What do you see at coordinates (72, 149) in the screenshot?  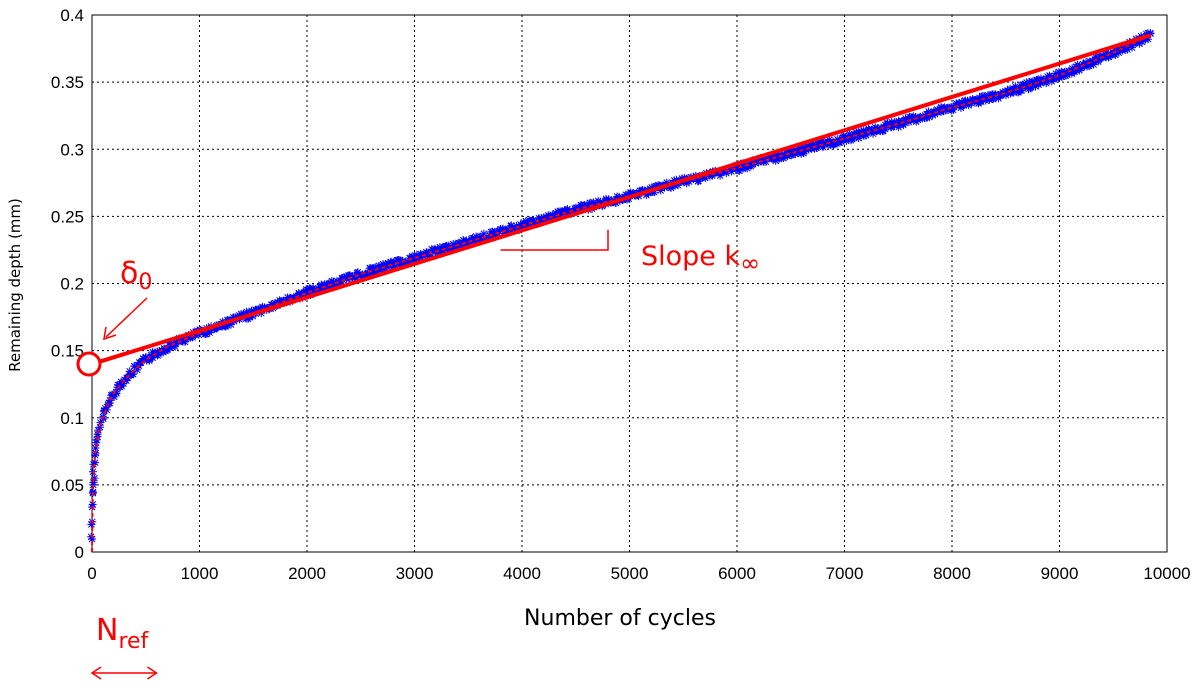 I see `y-tick-label: 0.3` at bounding box center [72, 149].